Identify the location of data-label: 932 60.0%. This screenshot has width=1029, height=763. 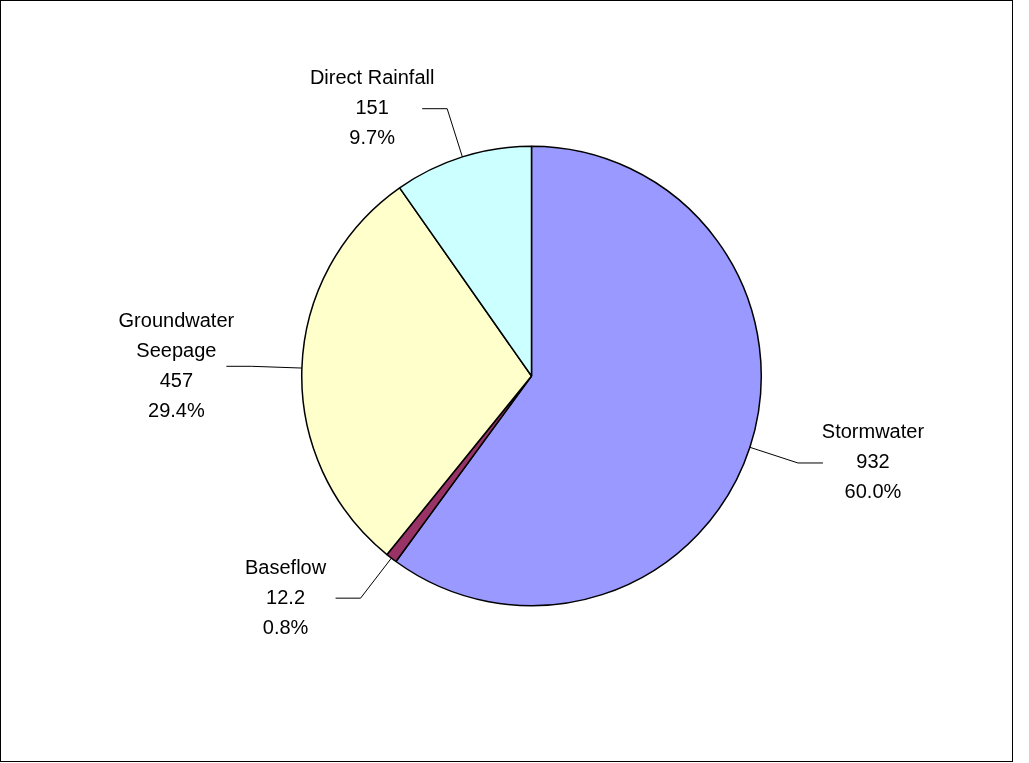
(873, 476).